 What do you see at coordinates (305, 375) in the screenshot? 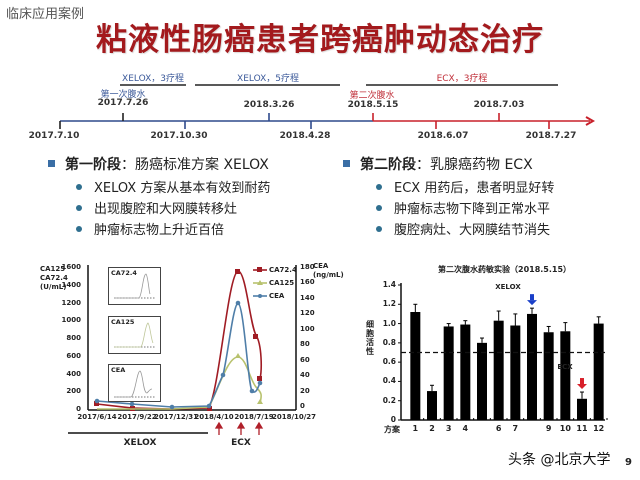
I see `y-tick-right: 40` at bounding box center [305, 375].